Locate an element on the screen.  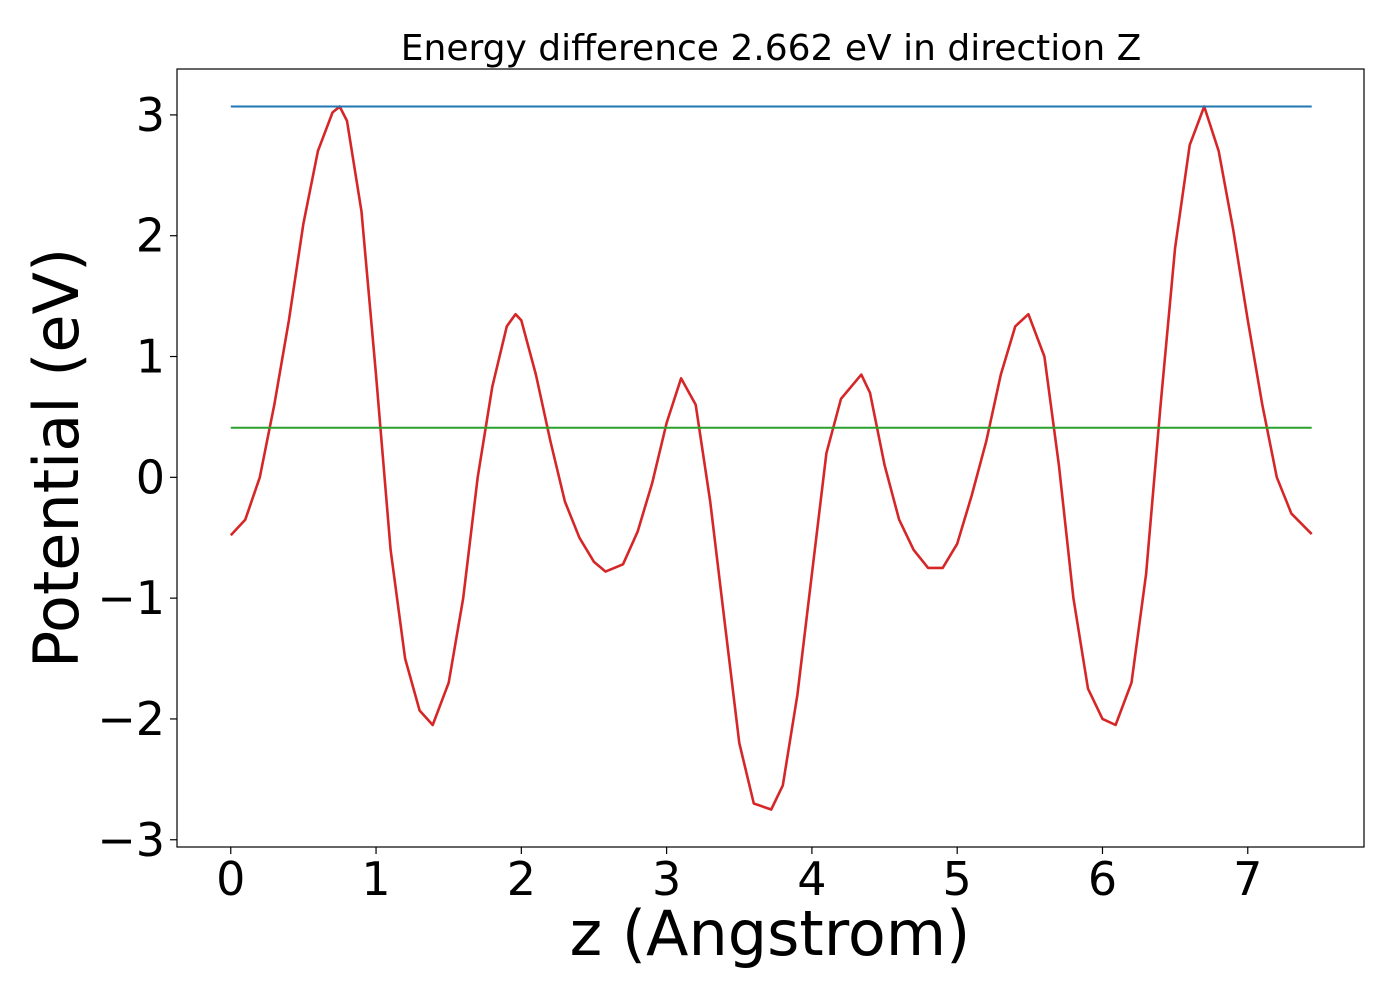
x-tick-label: 0 is located at coordinates (230, 879).